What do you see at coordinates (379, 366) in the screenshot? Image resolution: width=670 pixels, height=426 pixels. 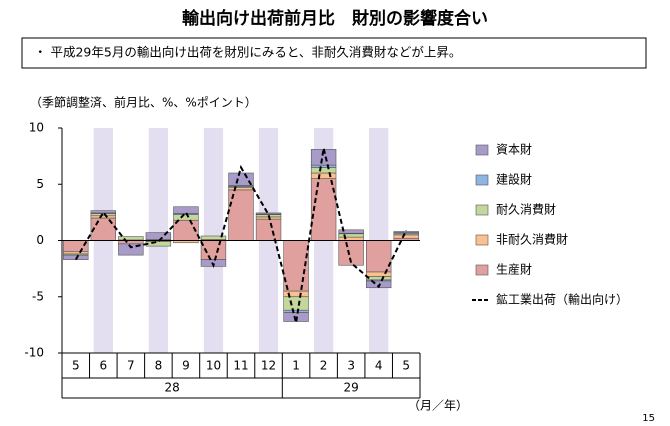 I see `x-tick-label: 4` at bounding box center [379, 366].